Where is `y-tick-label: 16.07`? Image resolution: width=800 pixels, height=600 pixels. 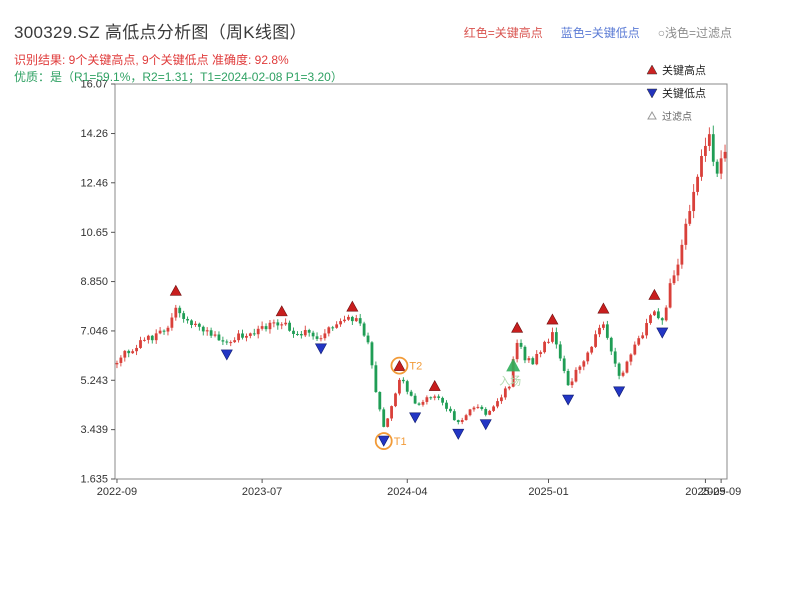 y-tick-label: 16.07 is located at coordinates (94, 85).